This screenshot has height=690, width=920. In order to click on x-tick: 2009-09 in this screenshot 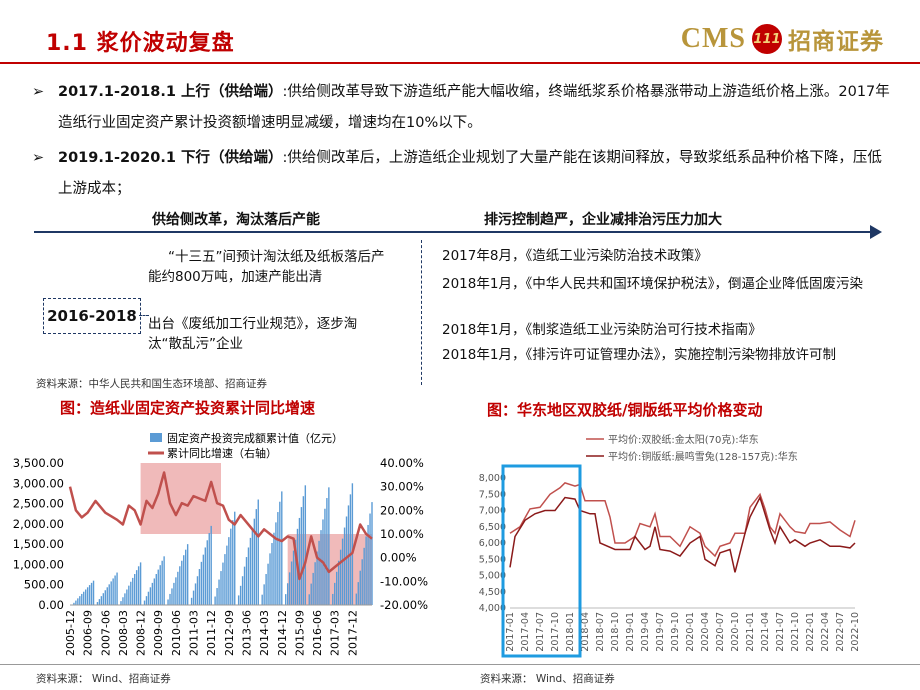, I will do `click(158, 633)`.